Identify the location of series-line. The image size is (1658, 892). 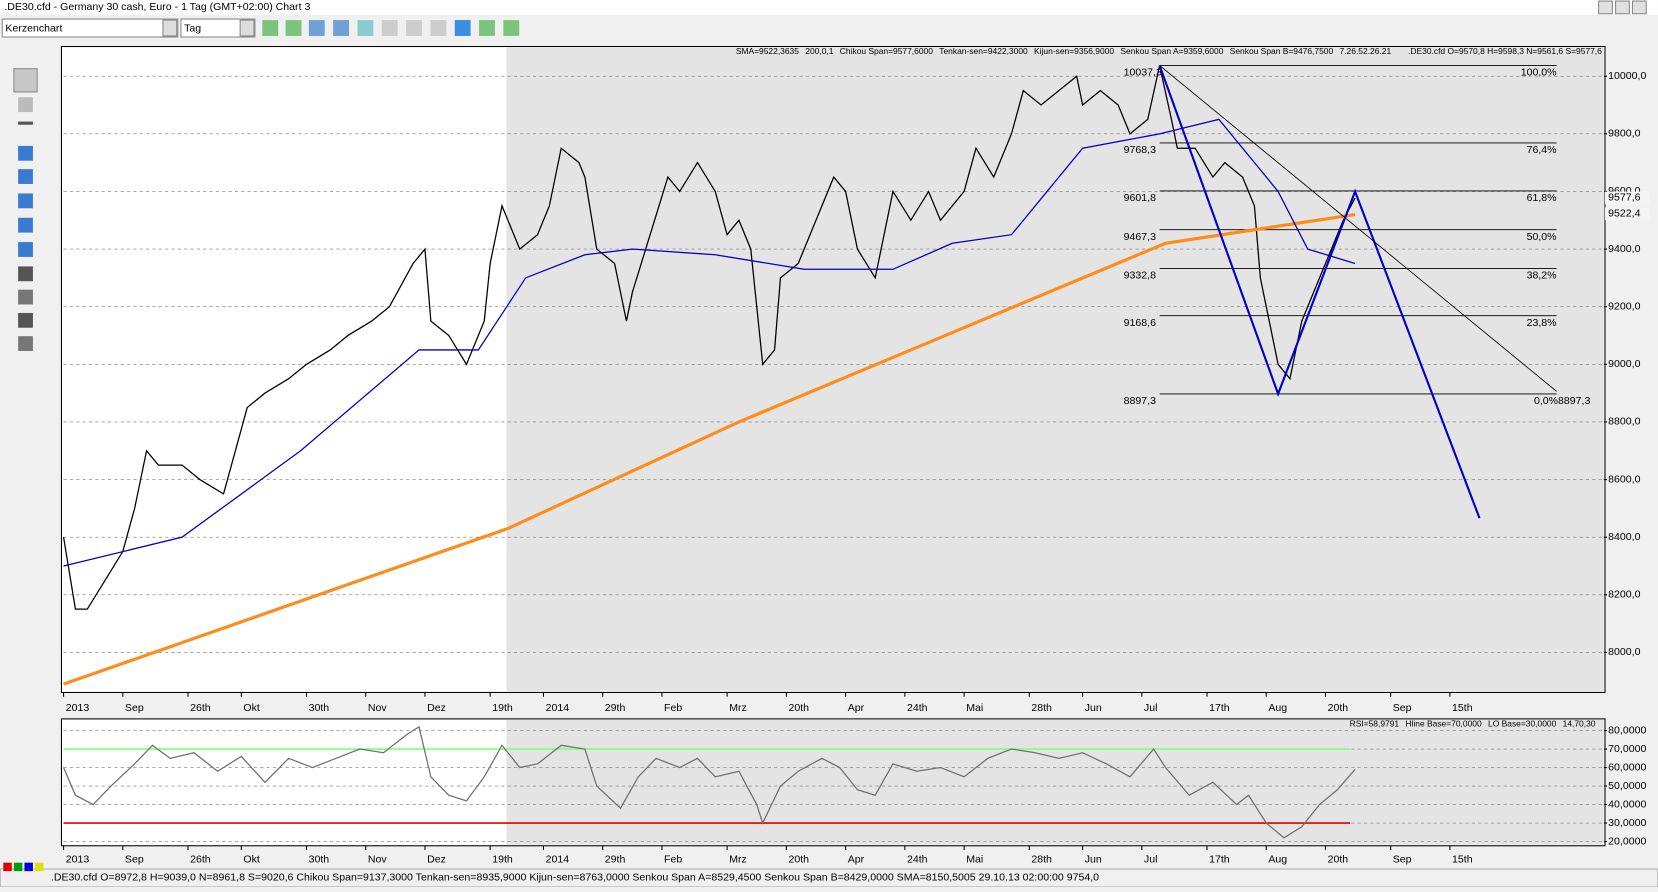
(709, 782).